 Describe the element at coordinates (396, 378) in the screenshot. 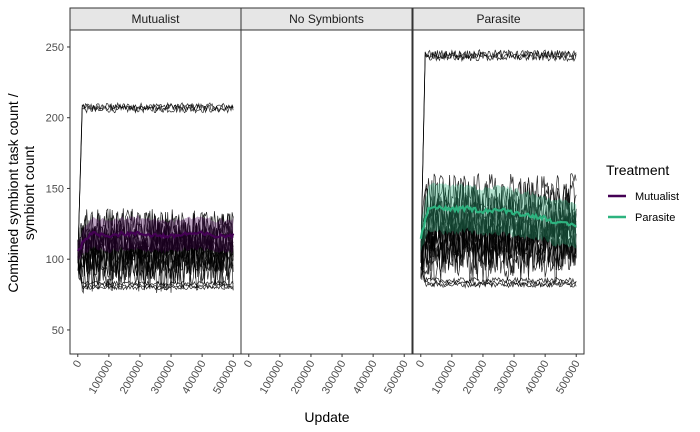

I see `x-tick-label-no-symbionts-5: 500000` at that location.